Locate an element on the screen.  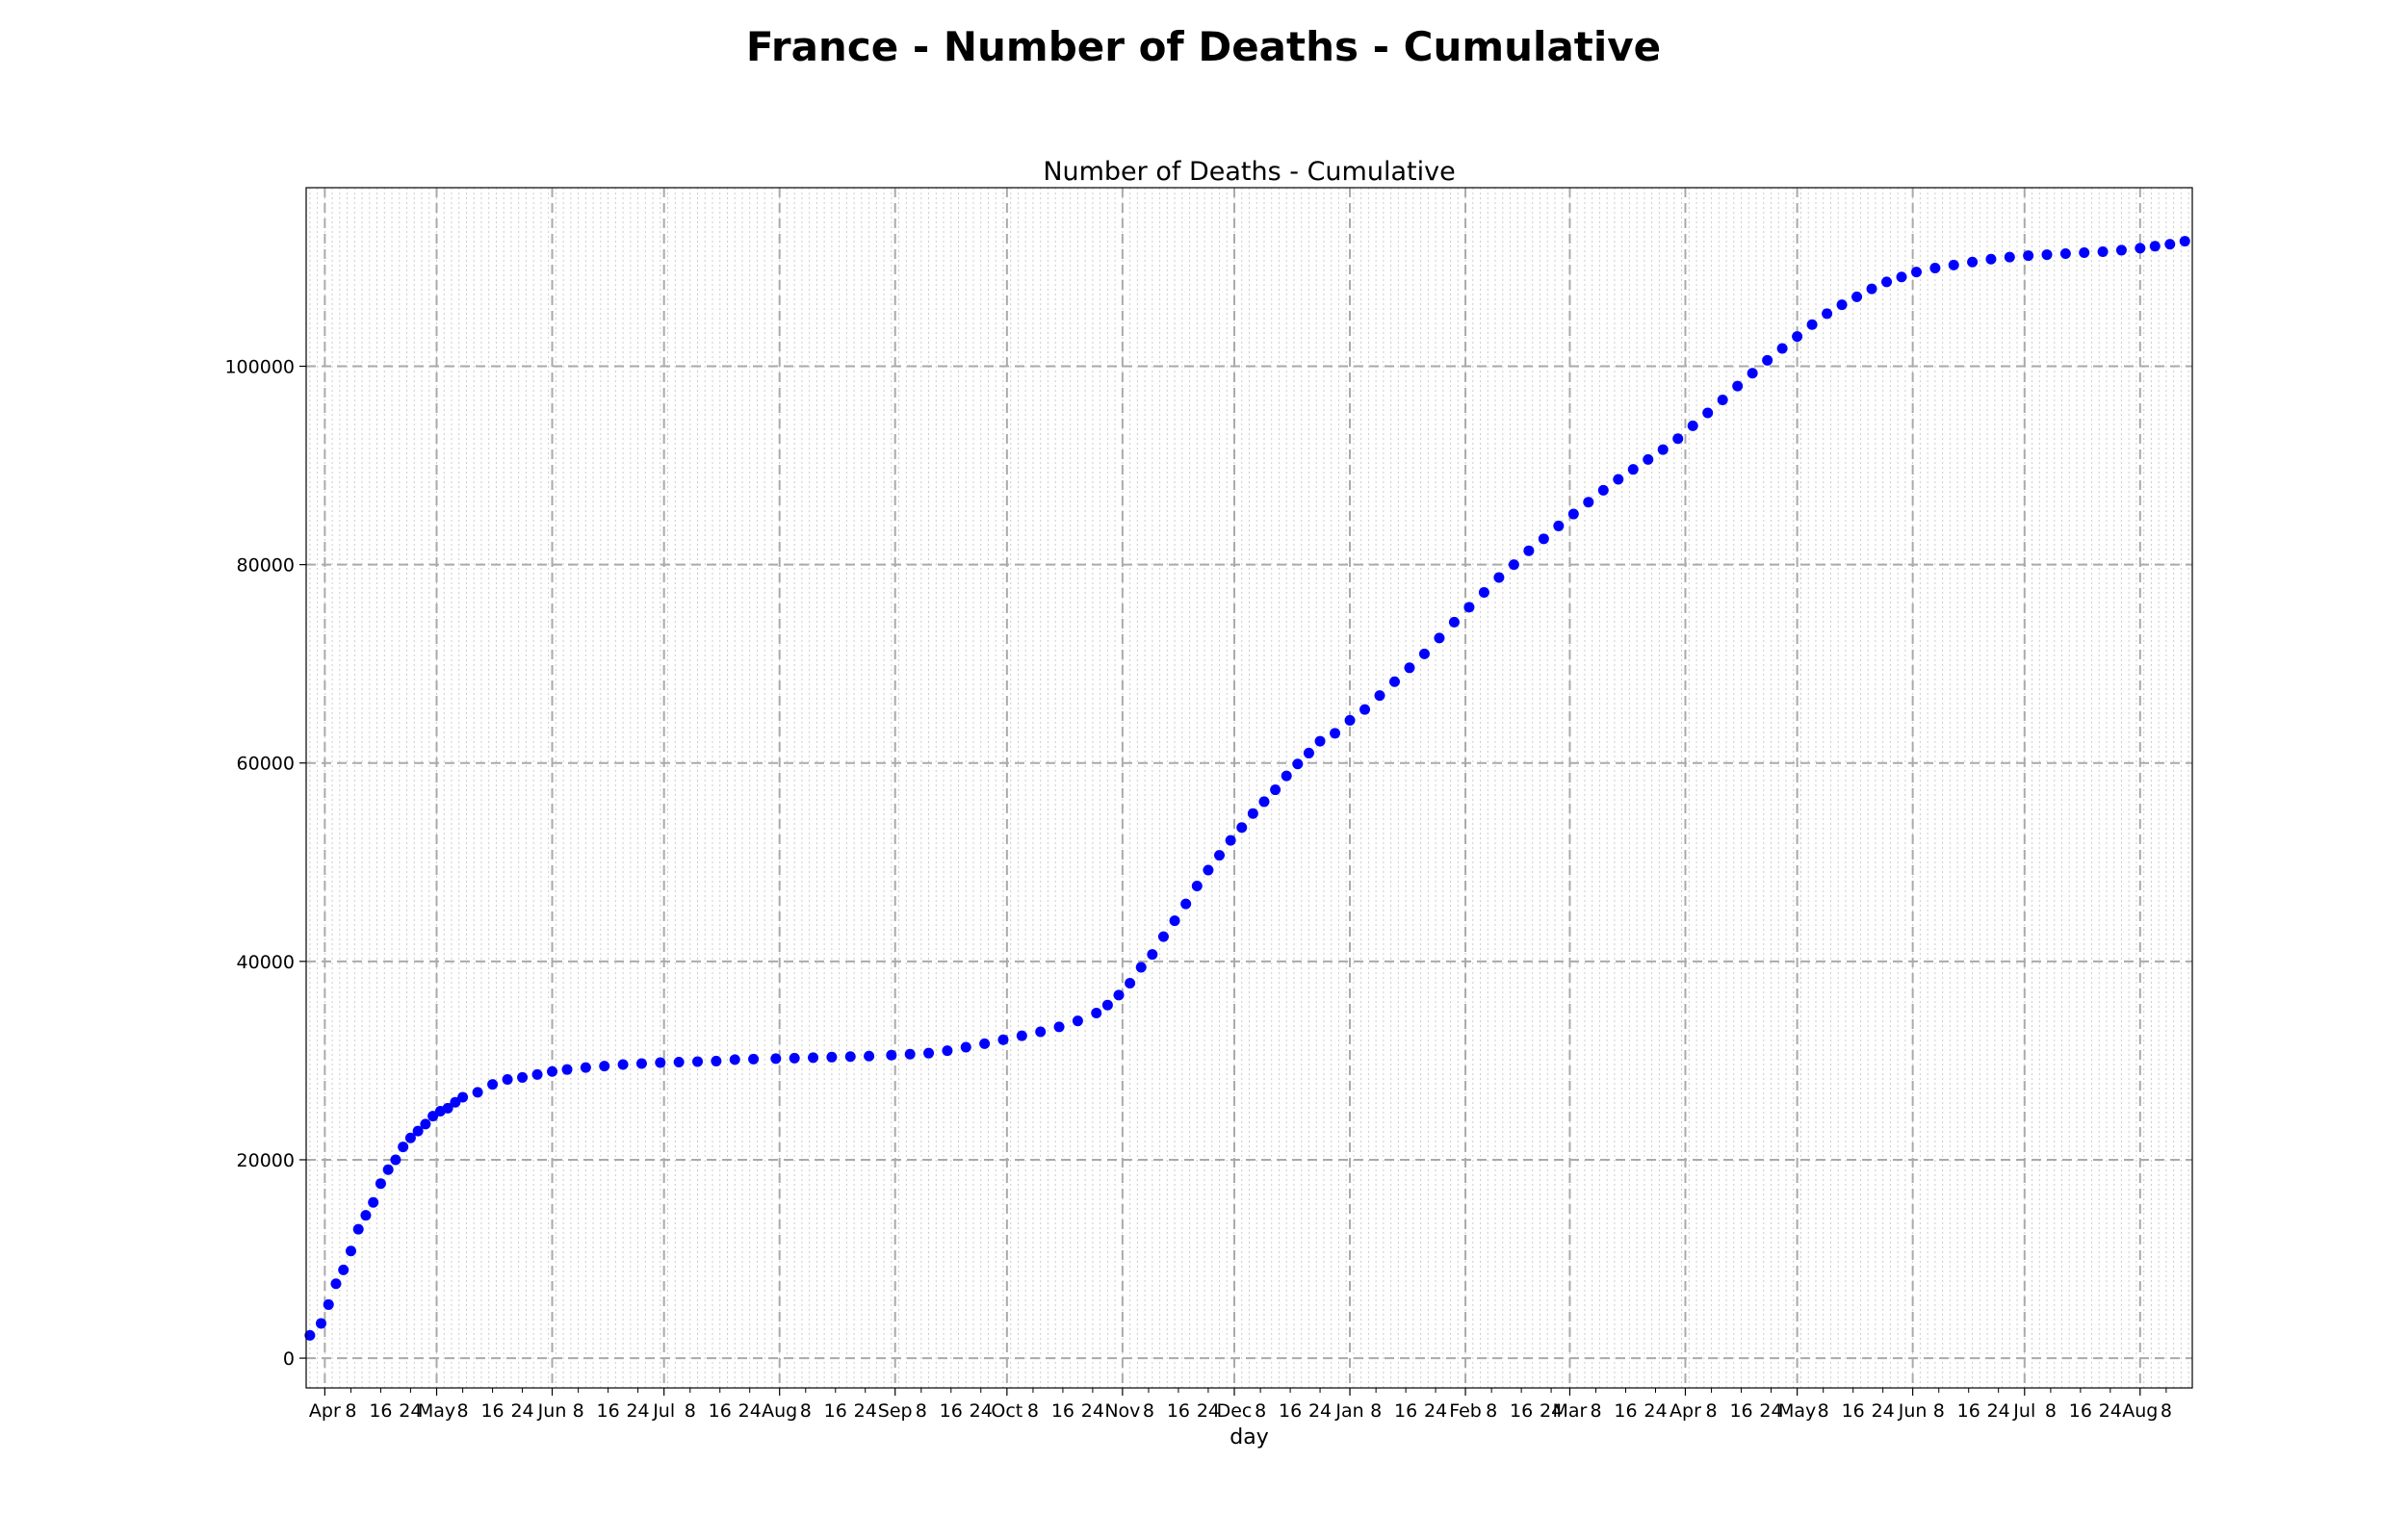
x-tick-label: Apr is located at coordinates (325, 1411).